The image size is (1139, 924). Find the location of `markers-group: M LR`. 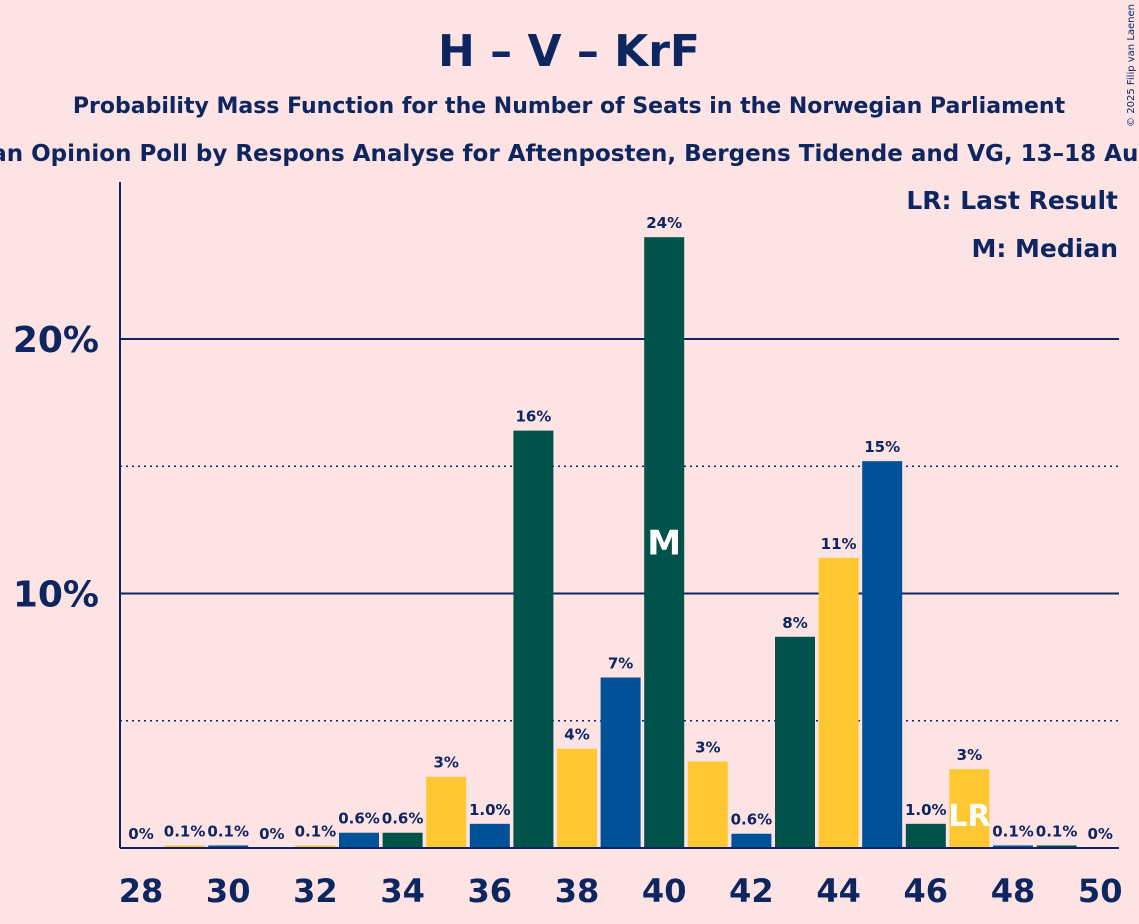

markers-group: M LR is located at coordinates (818, 679).